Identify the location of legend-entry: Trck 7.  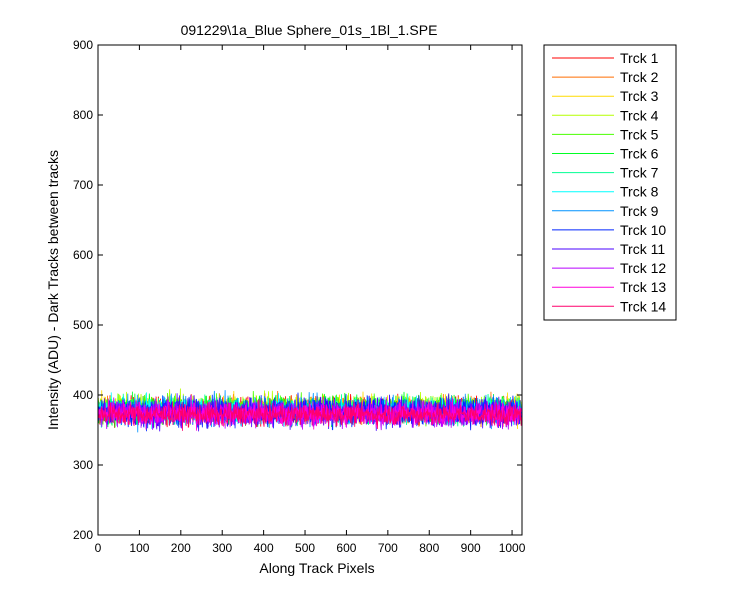
(639, 173).